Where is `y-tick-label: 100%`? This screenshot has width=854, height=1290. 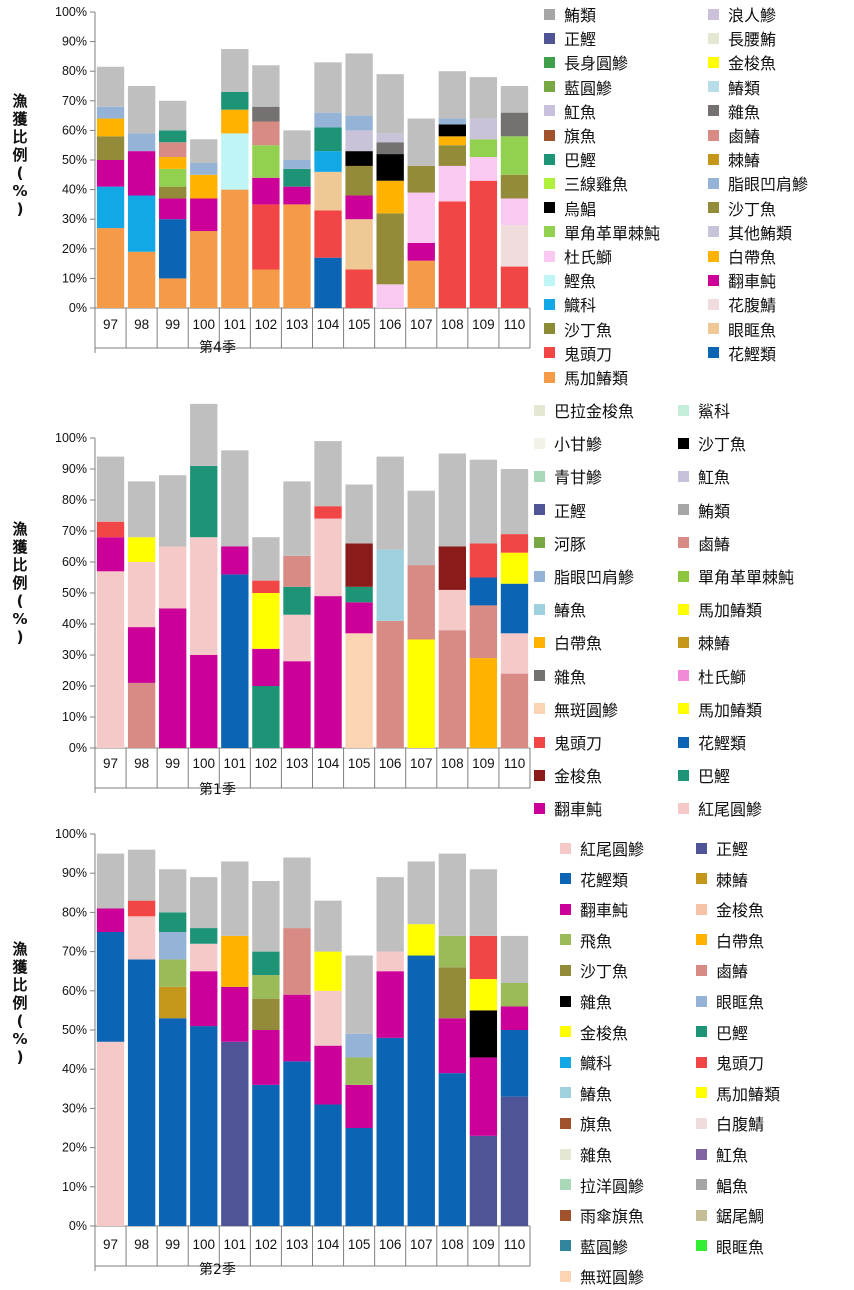
y-tick-label: 100% is located at coordinates (71, 834).